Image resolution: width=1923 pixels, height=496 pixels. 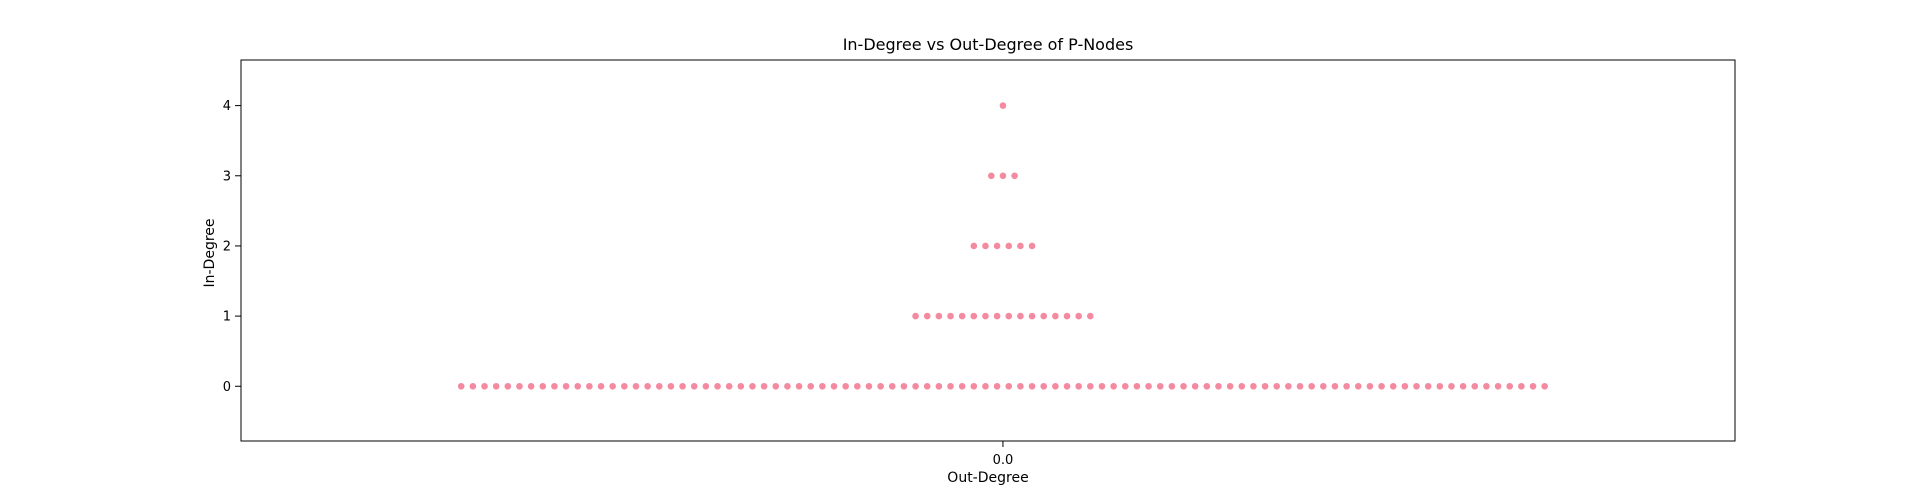 What do you see at coordinates (227, 246) in the screenshot?
I see `y-tick-label: 2` at bounding box center [227, 246].